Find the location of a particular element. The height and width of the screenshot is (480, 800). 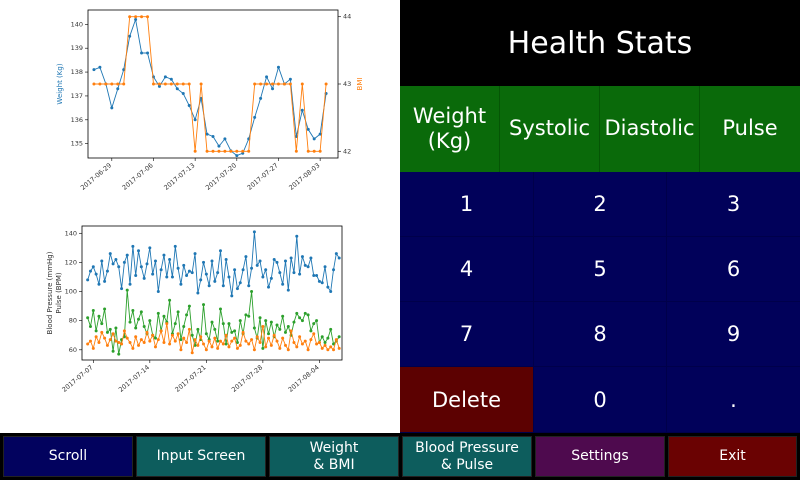

key-2: 2 is located at coordinates (600, 204).